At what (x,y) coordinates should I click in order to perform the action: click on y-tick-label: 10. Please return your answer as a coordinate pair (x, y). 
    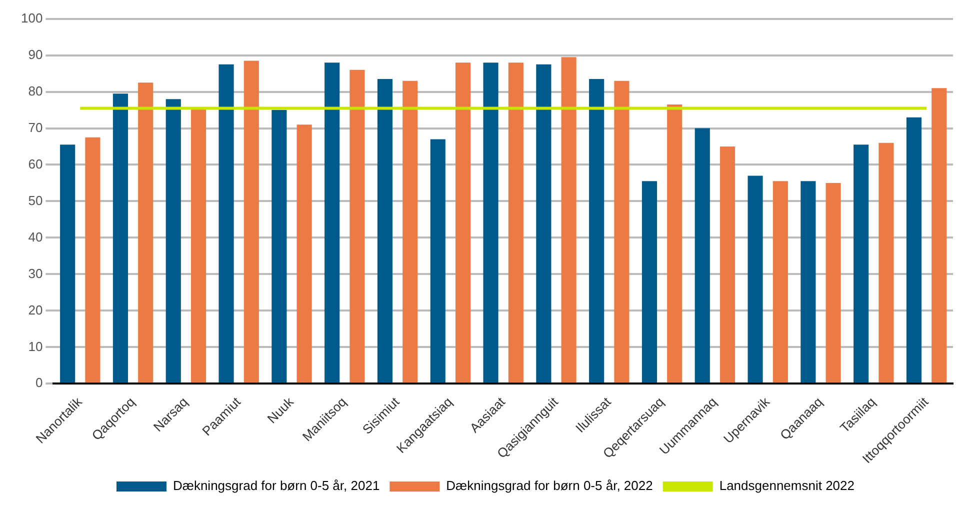
    Looking at the image, I should click on (35, 346).